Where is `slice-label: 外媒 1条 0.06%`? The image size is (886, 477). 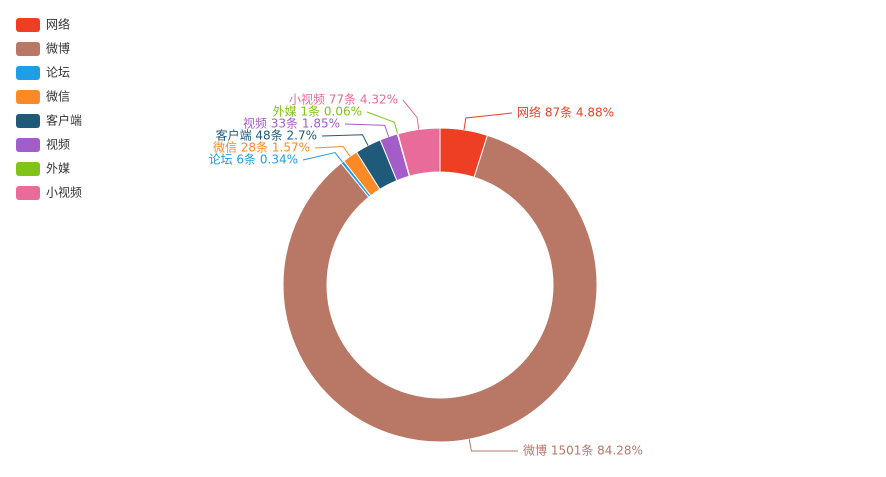 slice-label: 外媒 1条 0.06% is located at coordinates (317, 112).